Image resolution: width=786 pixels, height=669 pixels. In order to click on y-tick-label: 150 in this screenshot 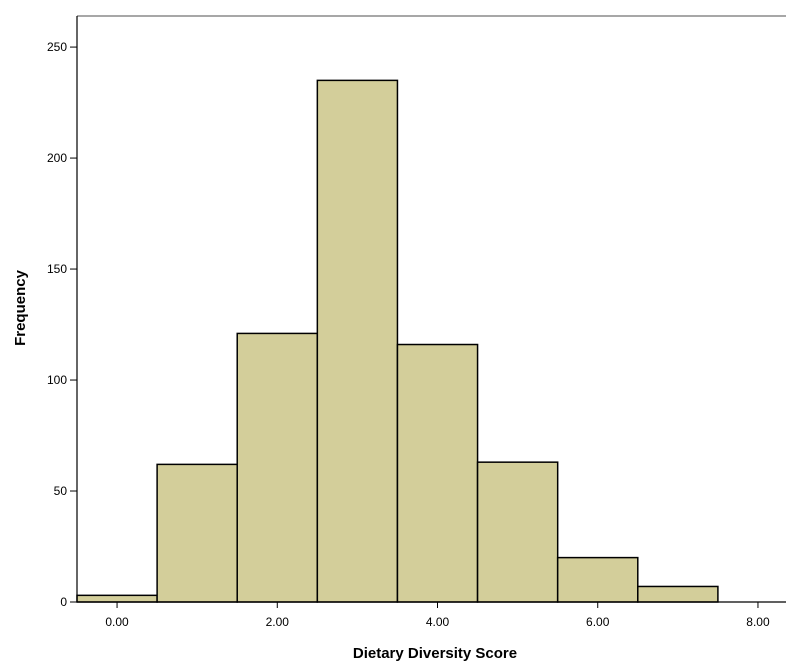, I will do `click(57, 269)`.